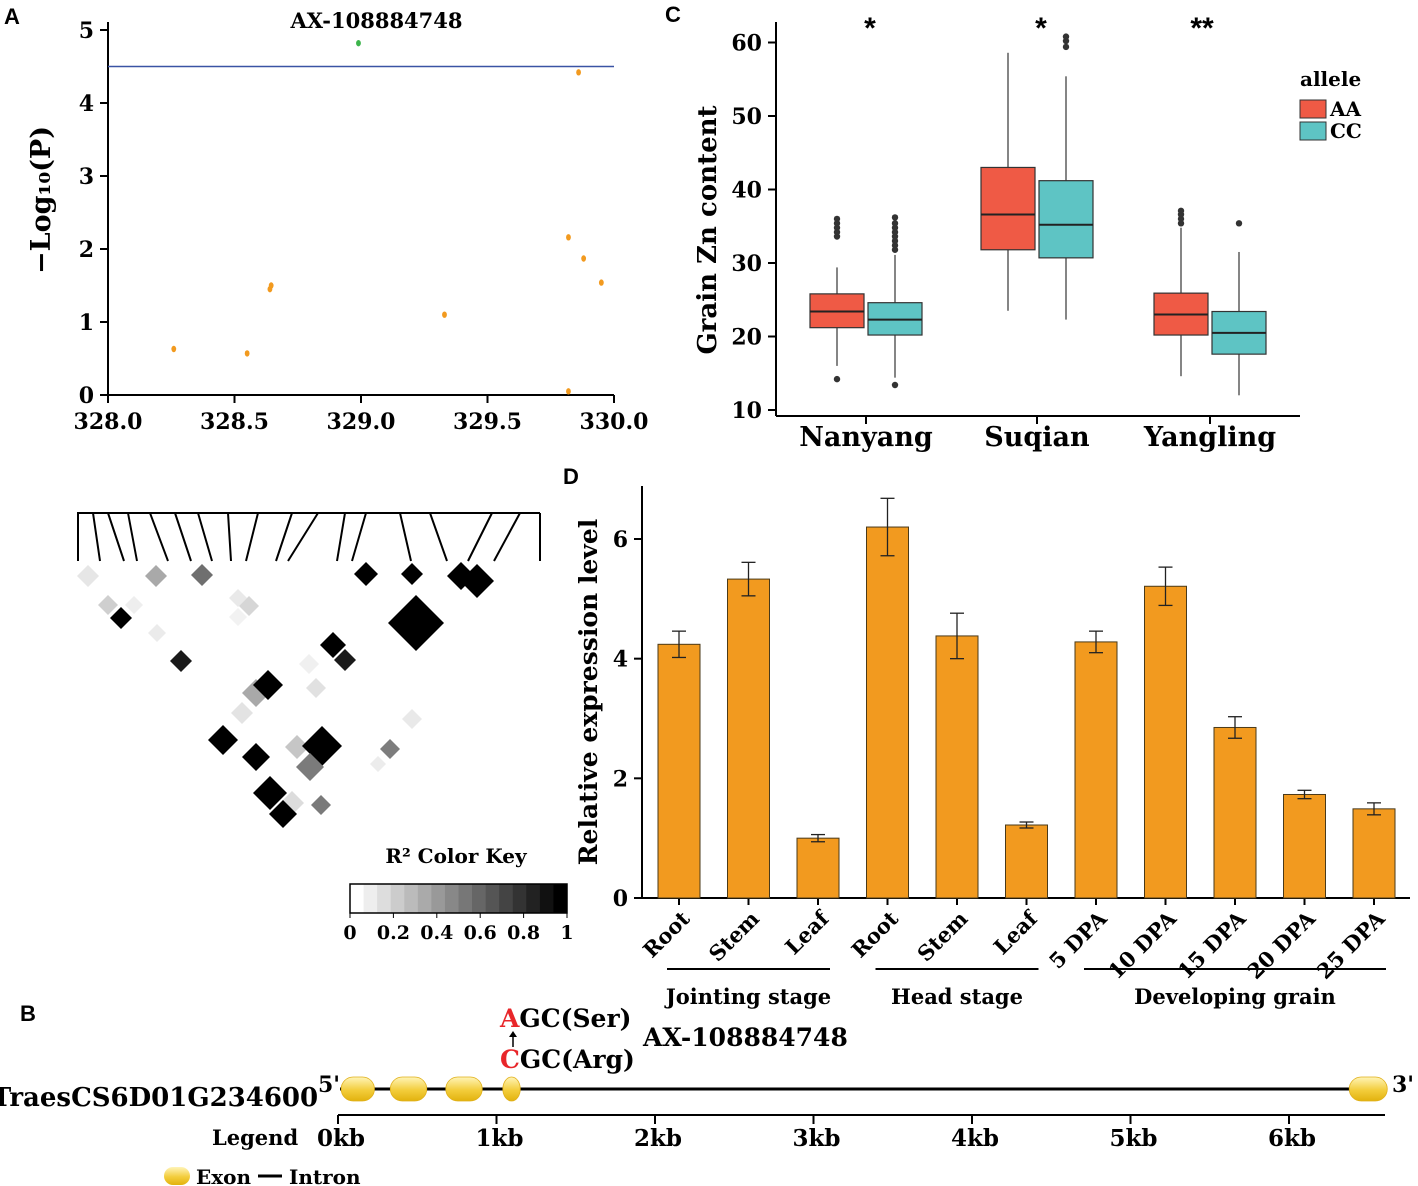 The width and height of the screenshot is (1418, 1186). Describe the element at coordinates (1235, 996) in the screenshot. I see `group-label: Developing grain` at that location.